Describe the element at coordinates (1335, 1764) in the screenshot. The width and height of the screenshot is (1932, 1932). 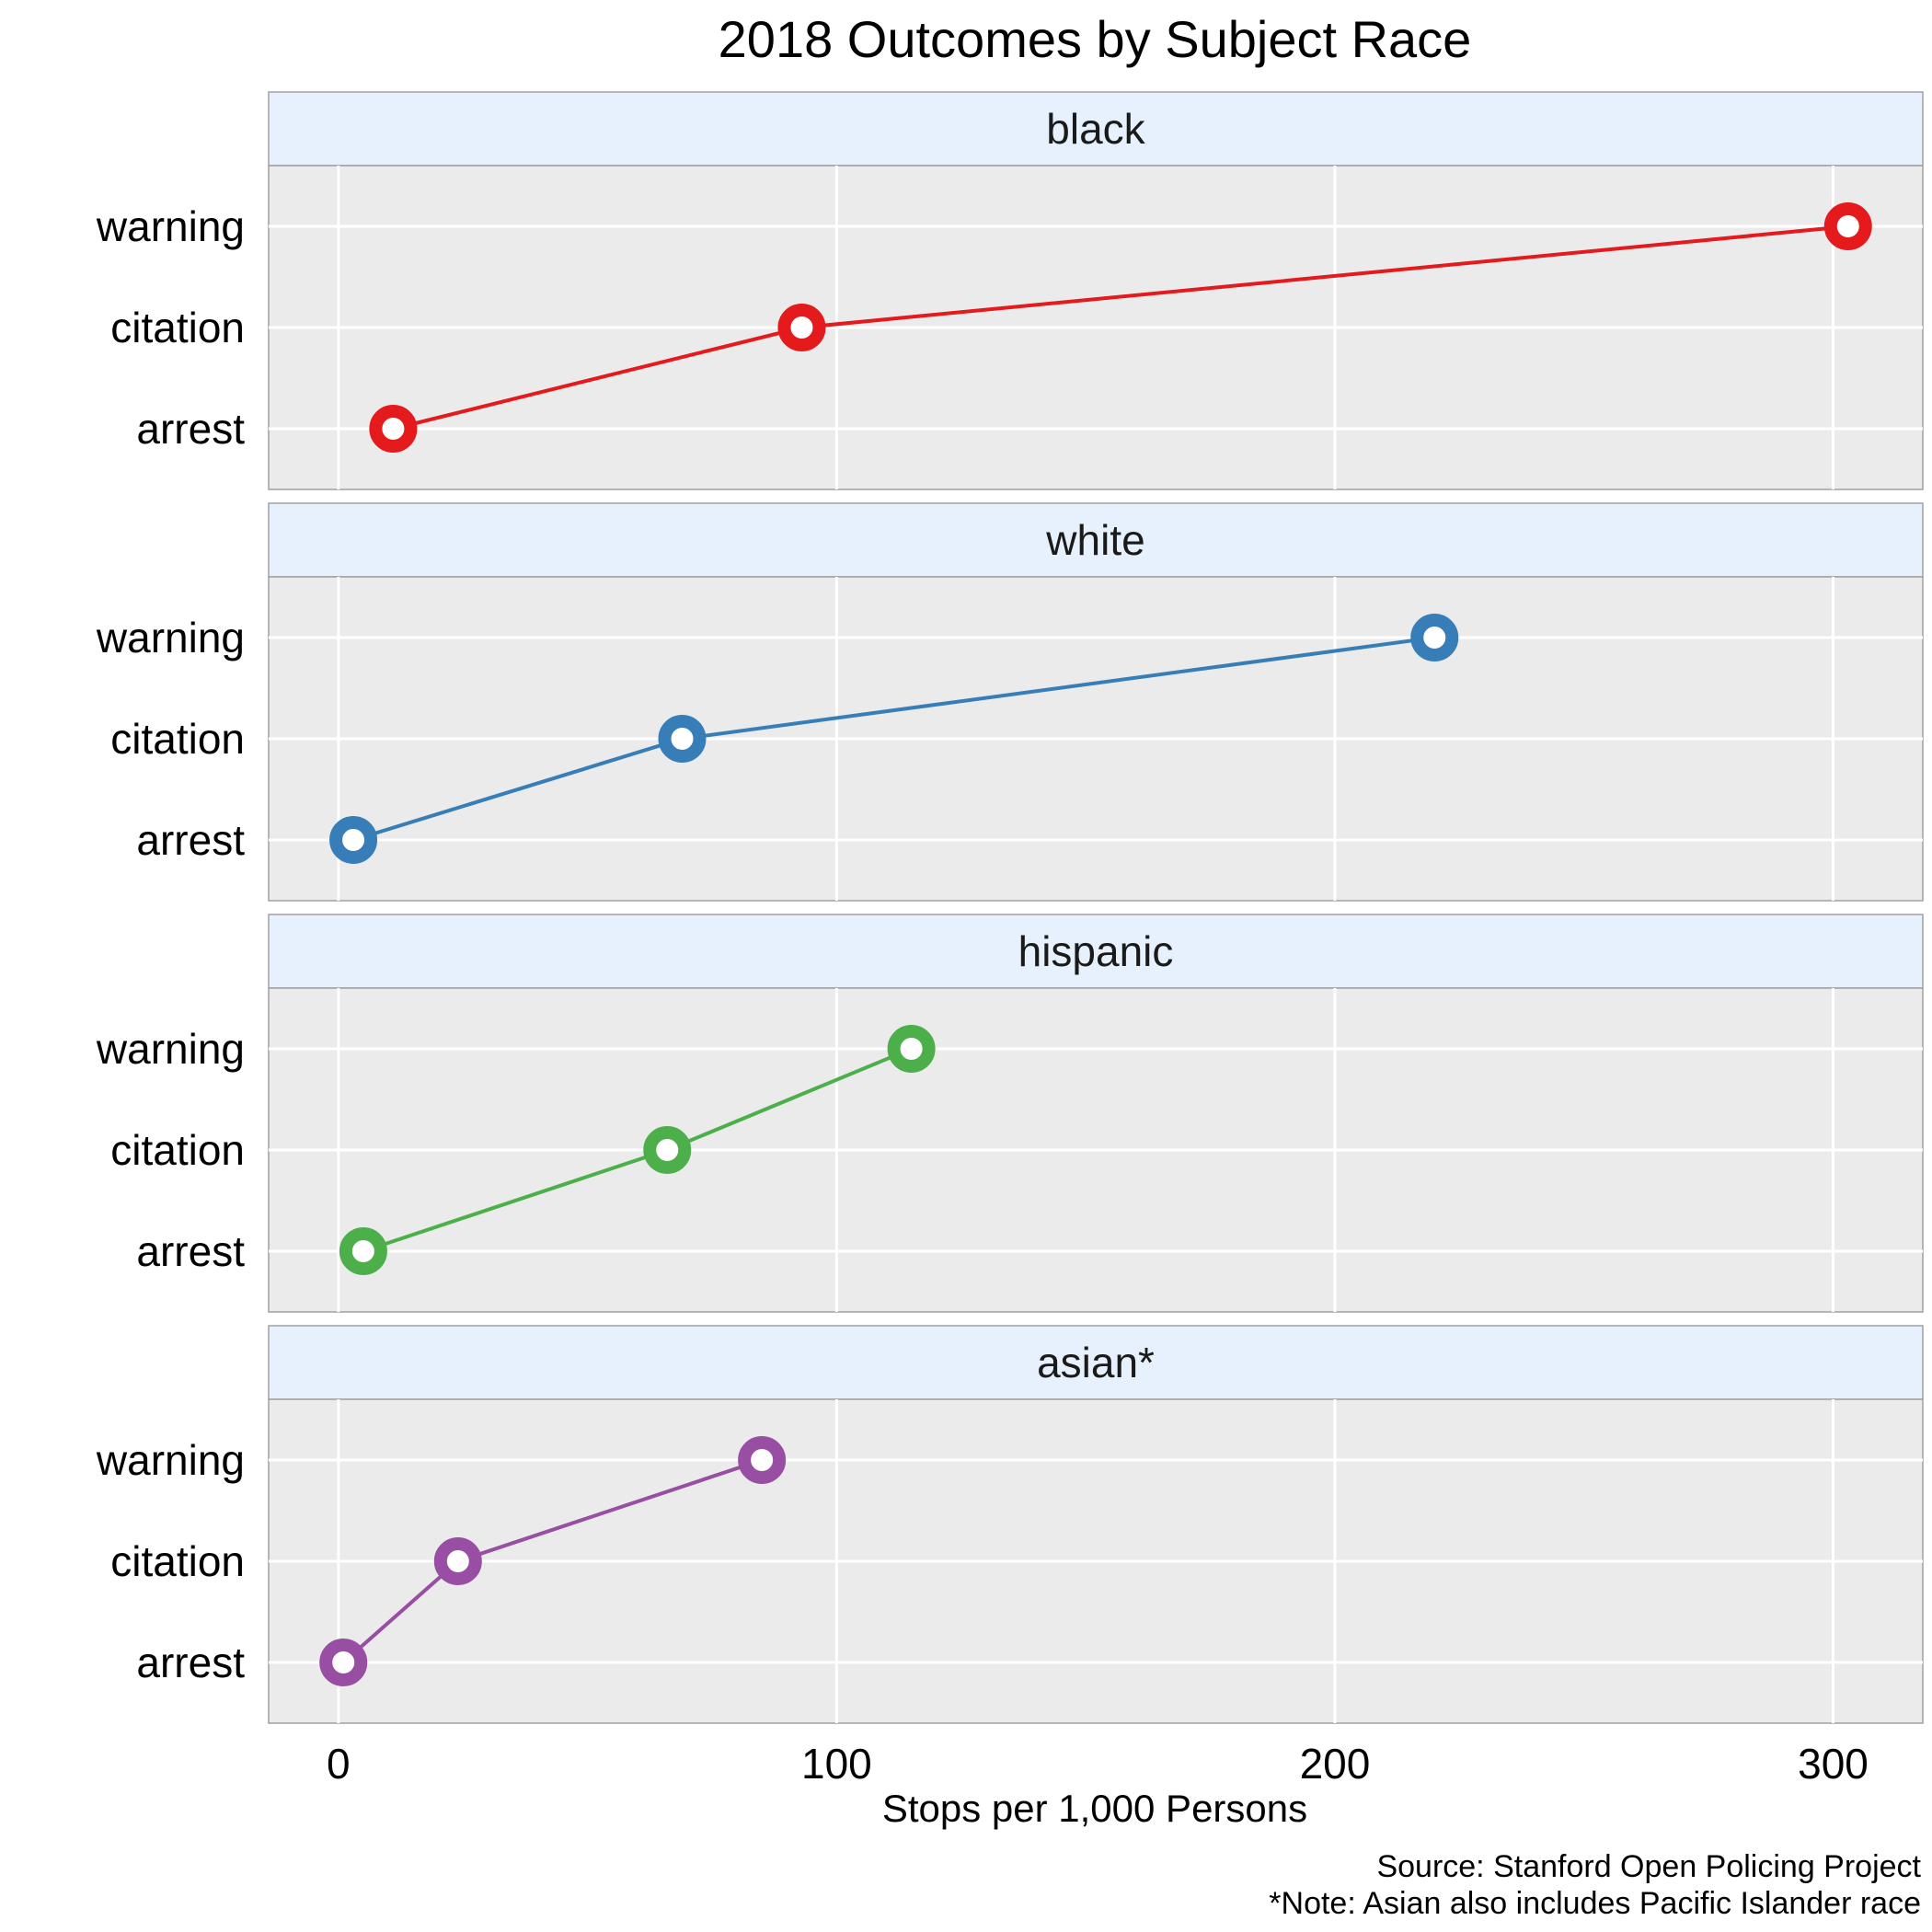
I see `x-tick-label: 200` at that location.